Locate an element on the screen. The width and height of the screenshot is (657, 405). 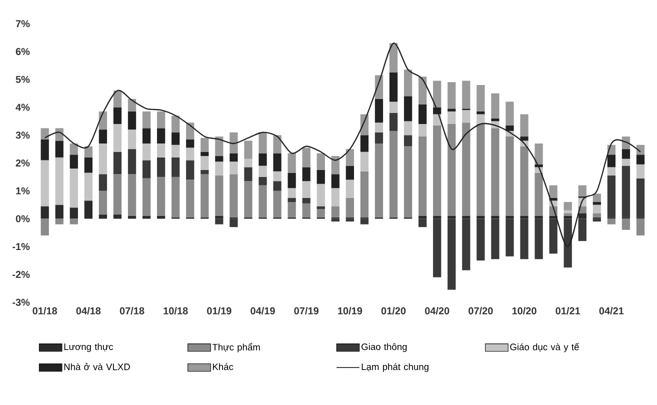
y-tick-label: -1% is located at coordinates (21, 246).